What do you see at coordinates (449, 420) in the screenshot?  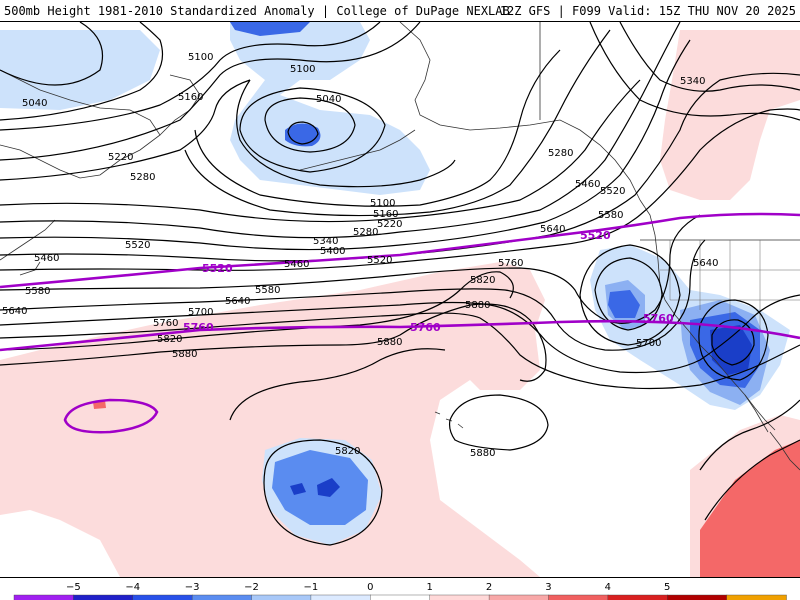 I see `hawaii-islands` at bounding box center [449, 420].